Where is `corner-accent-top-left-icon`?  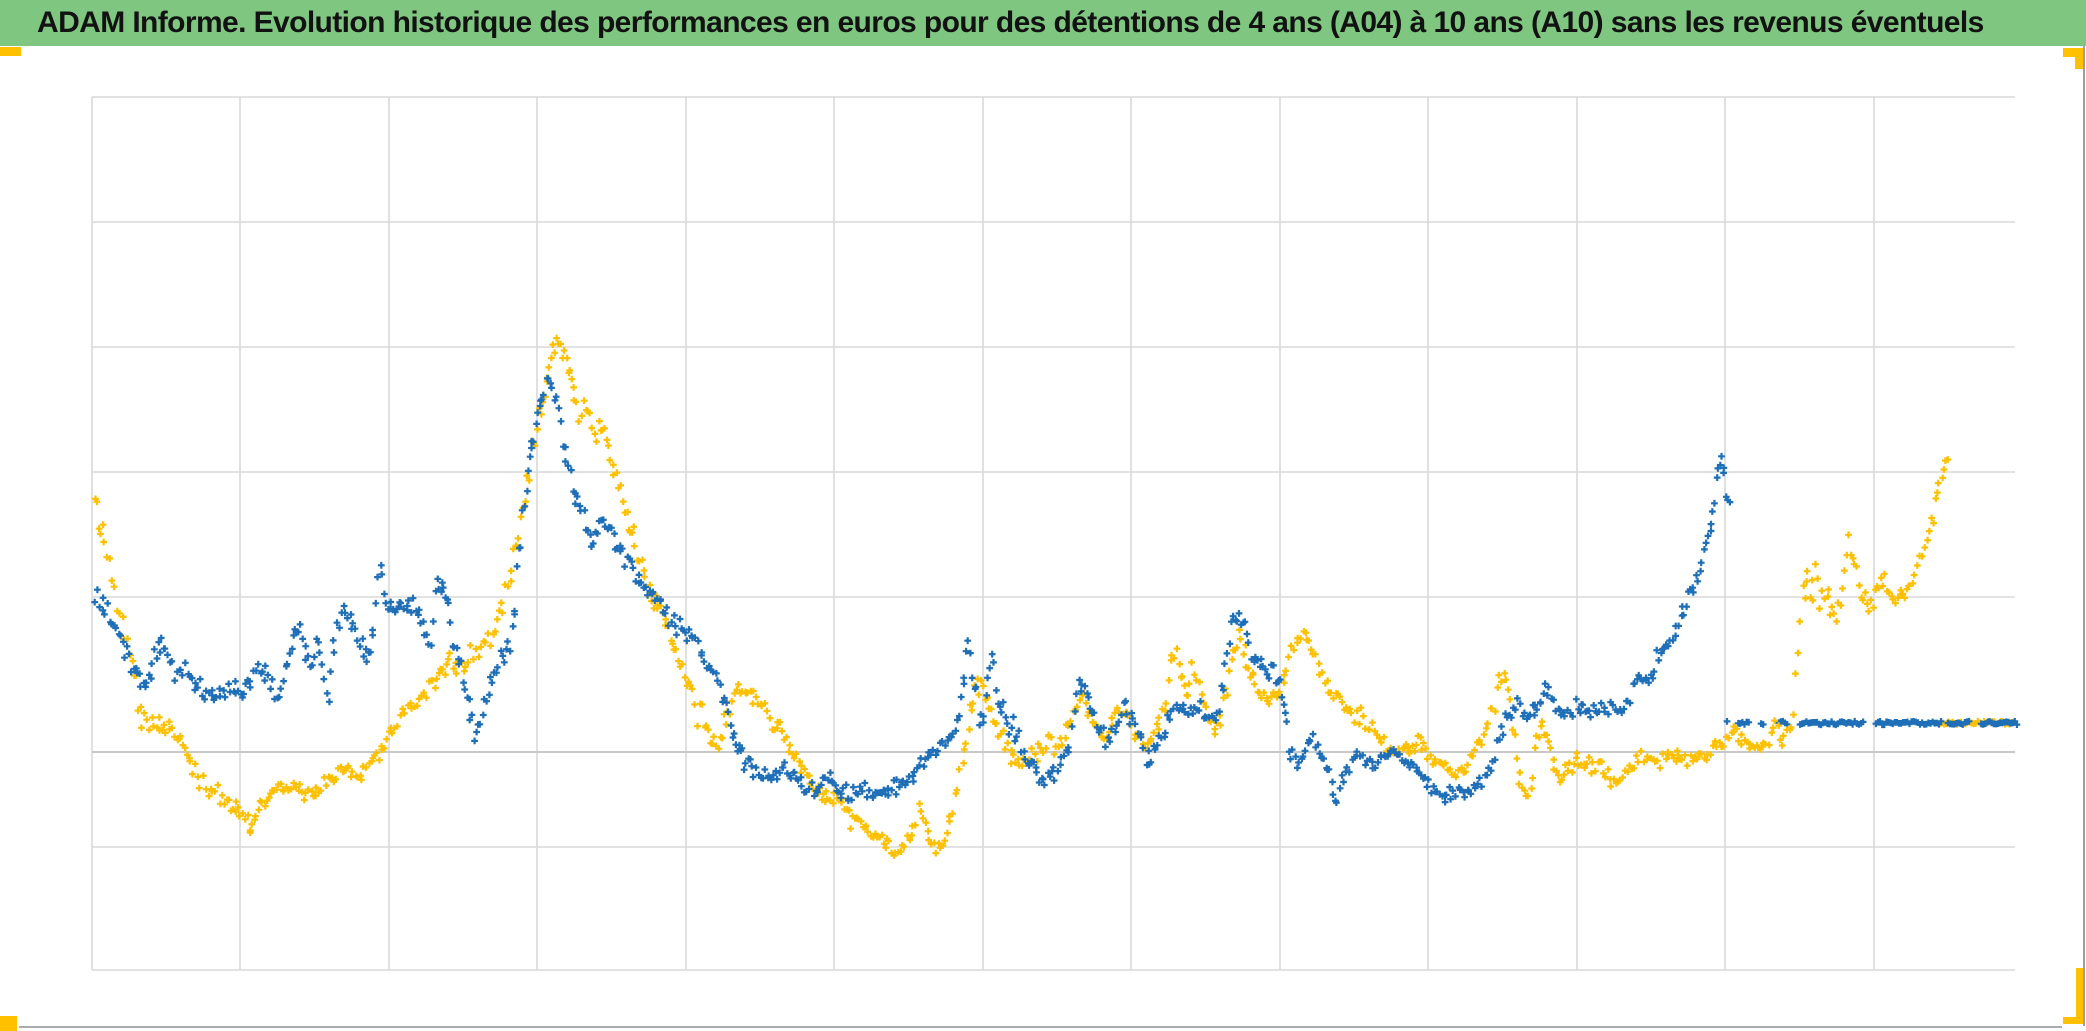 corner-accent-top-left-icon is located at coordinates (10, 51).